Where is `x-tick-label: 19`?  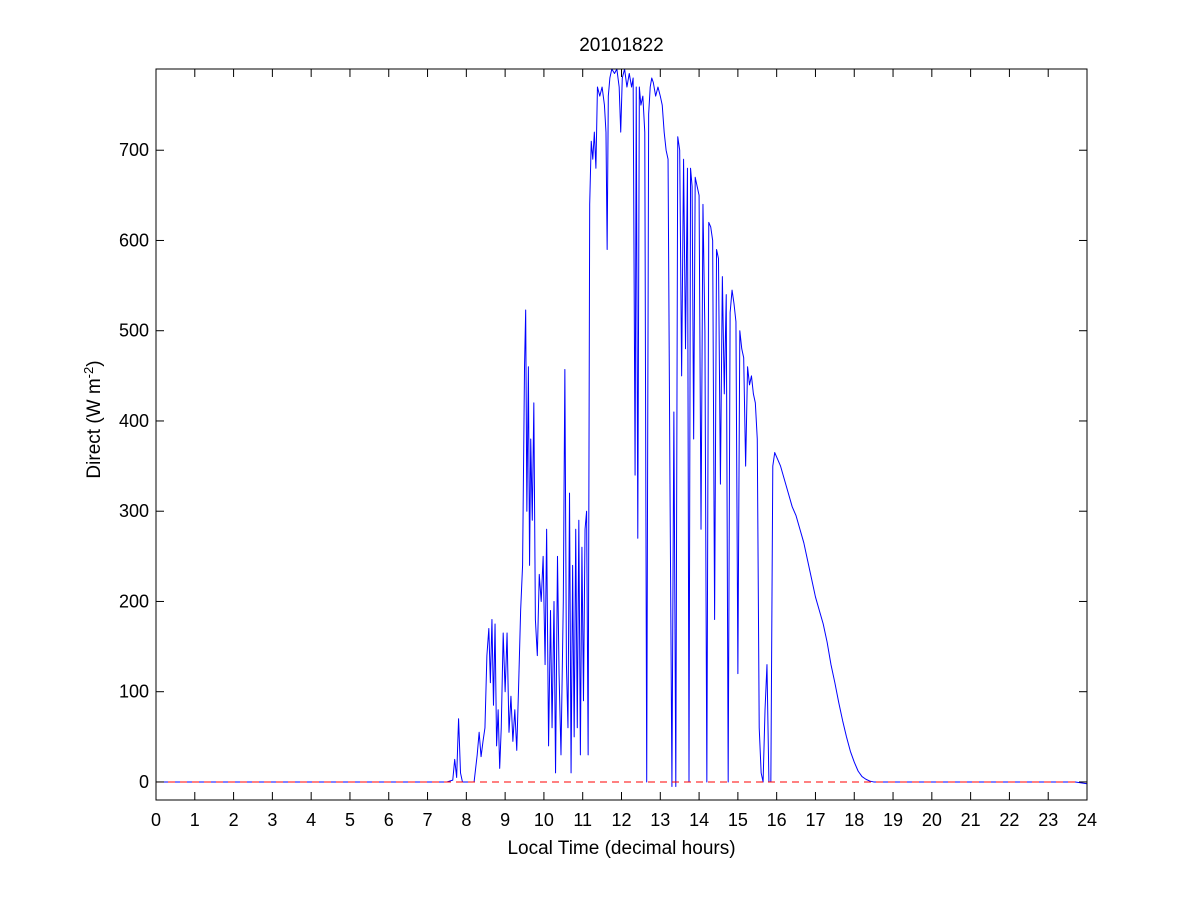
x-tick-label: 19 is located at coordinates (893, 820).